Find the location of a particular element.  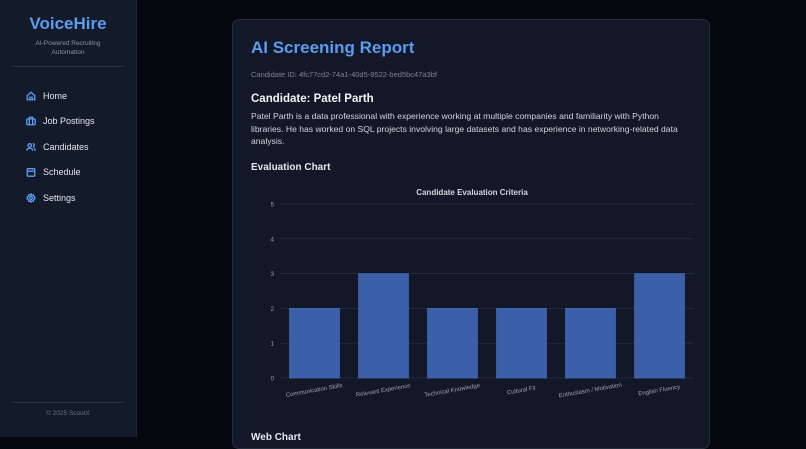

sidebar-item-label: Settings is located at coordinates (59, 197).